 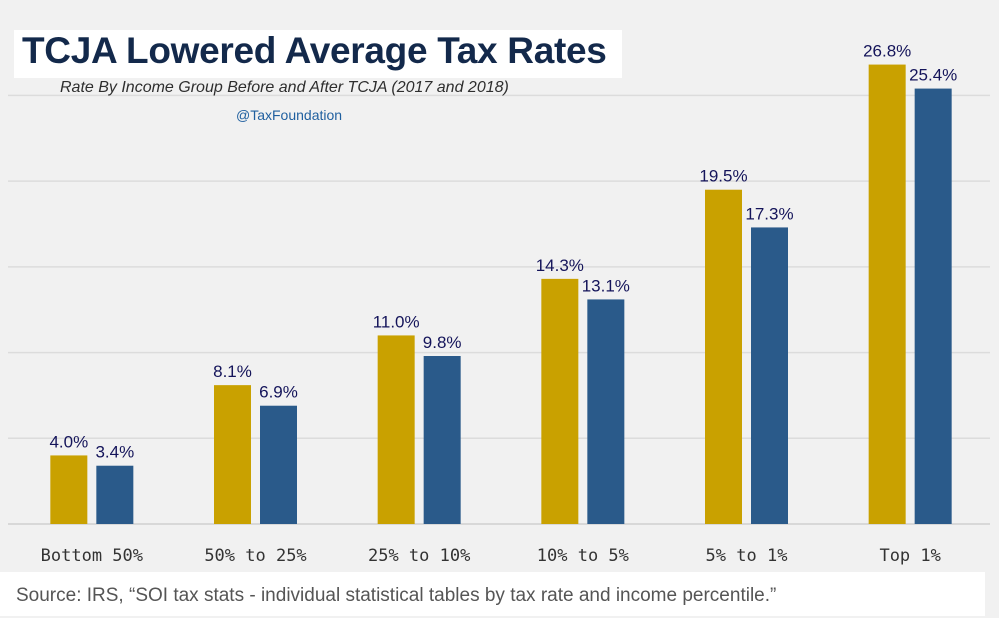 I want to click on source-background, so click(x=492, y=594).